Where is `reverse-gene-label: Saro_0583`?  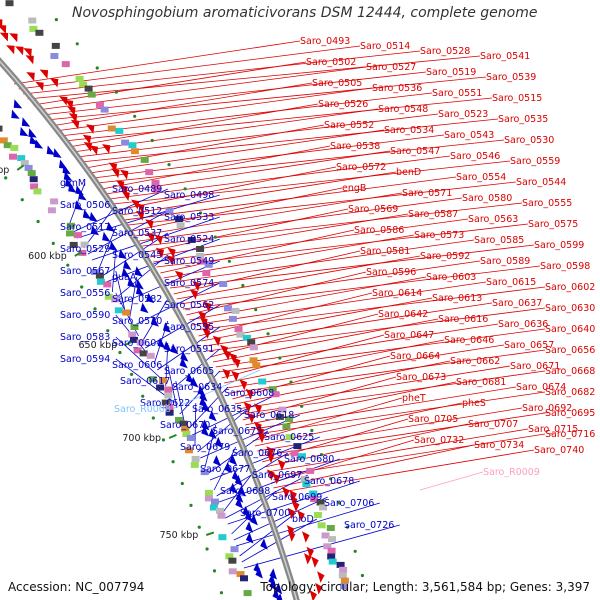
reverse-gene-label: Saro_0583 is located at coordinates (85, 337).